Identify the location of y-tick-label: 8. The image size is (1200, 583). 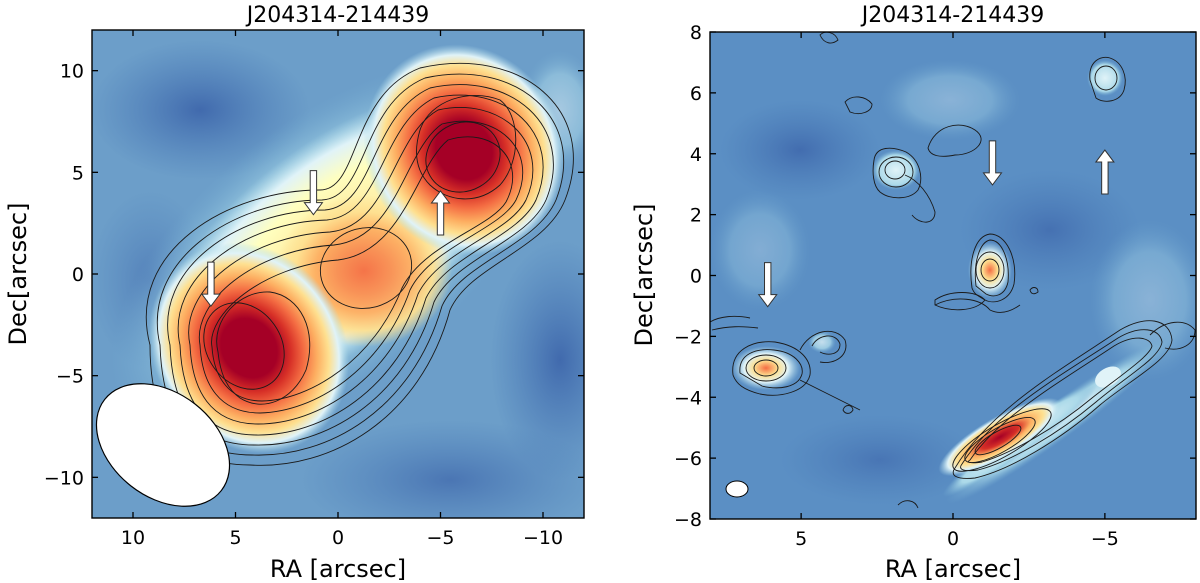
(696, 33).